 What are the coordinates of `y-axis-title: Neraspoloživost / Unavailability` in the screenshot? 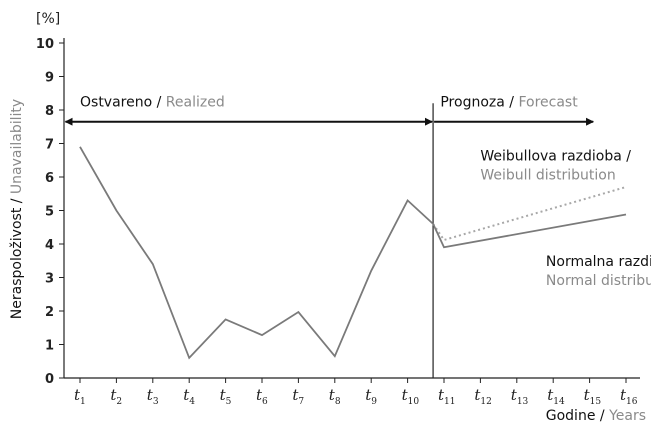 It's located at (17, 209).